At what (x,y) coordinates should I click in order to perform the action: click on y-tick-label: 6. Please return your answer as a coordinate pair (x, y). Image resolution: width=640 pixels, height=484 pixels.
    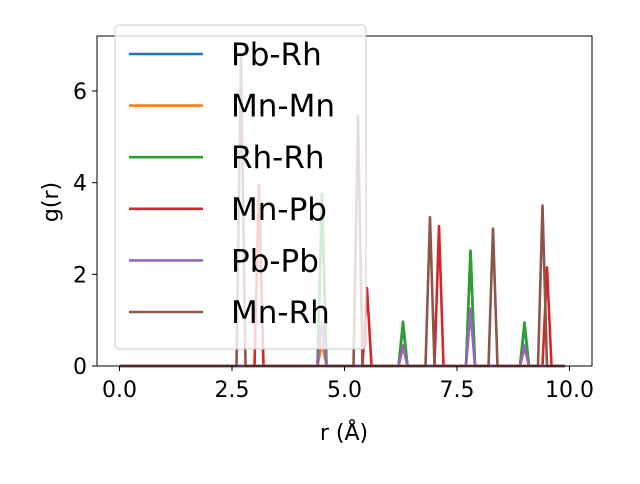
    Looking at the image, I should click on (80, 92).